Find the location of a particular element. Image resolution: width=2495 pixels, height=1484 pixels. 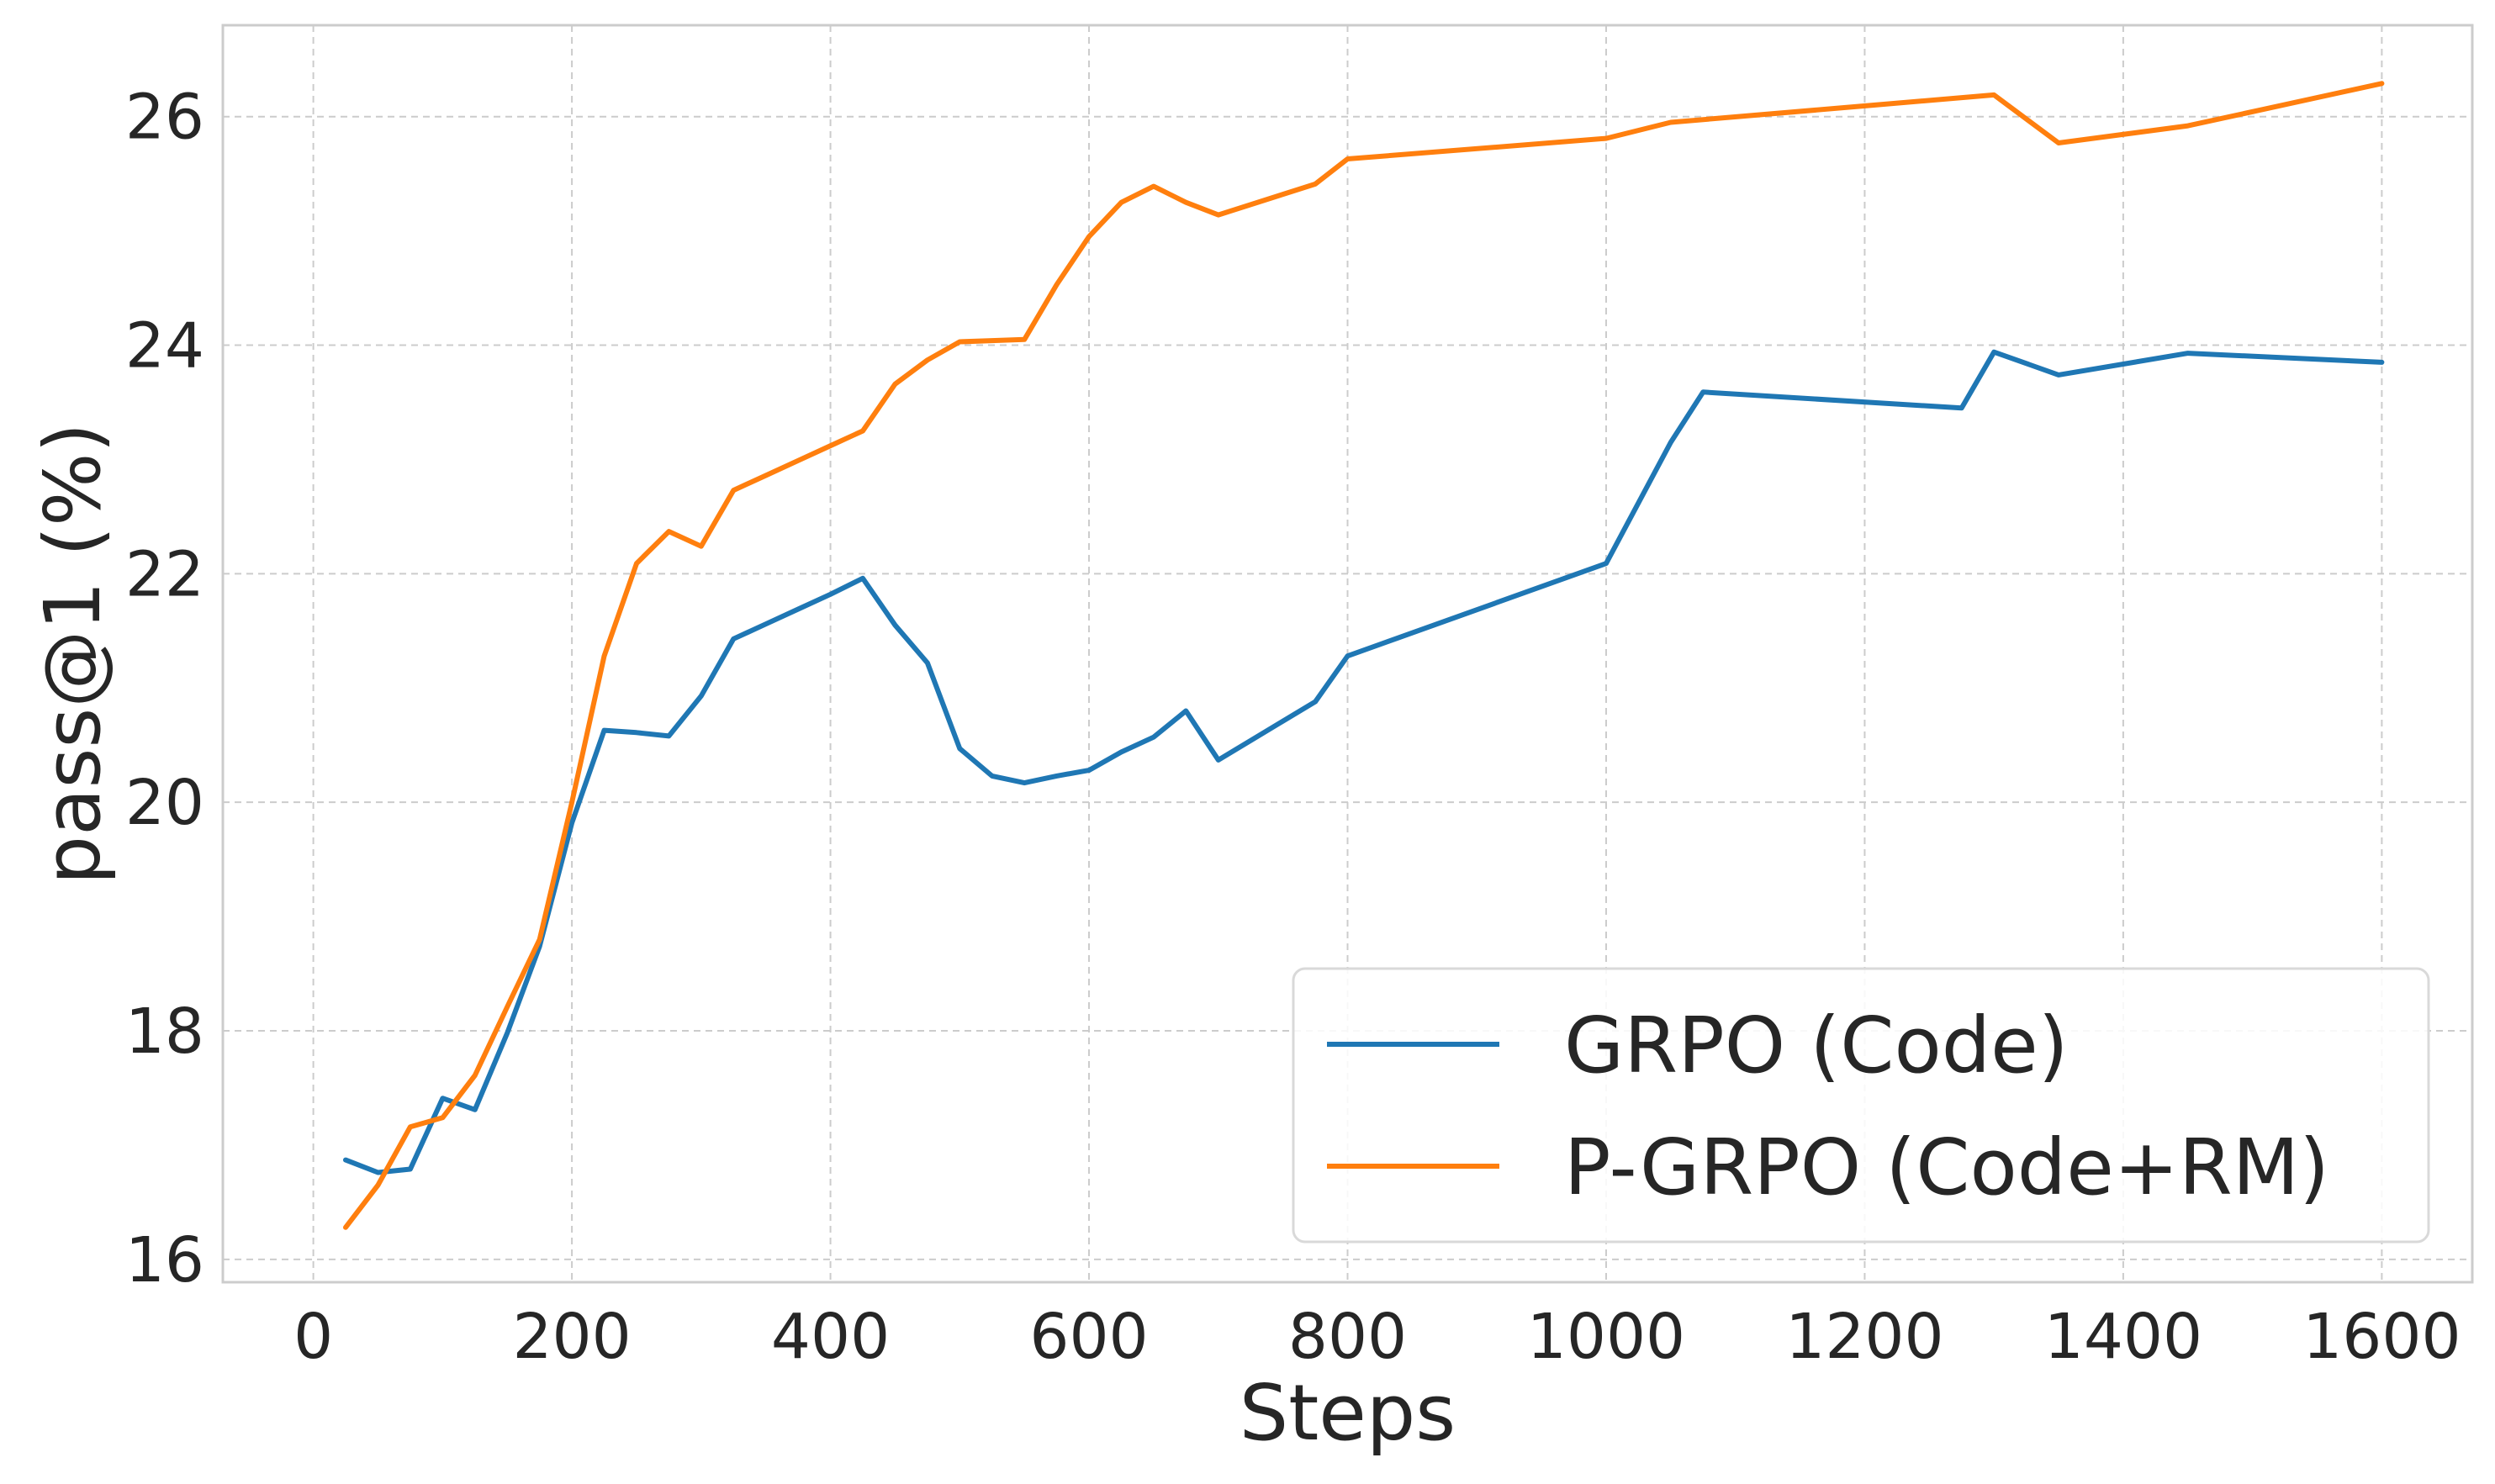

x-tick-label: 800 is located at coordinates (1347, 1337).